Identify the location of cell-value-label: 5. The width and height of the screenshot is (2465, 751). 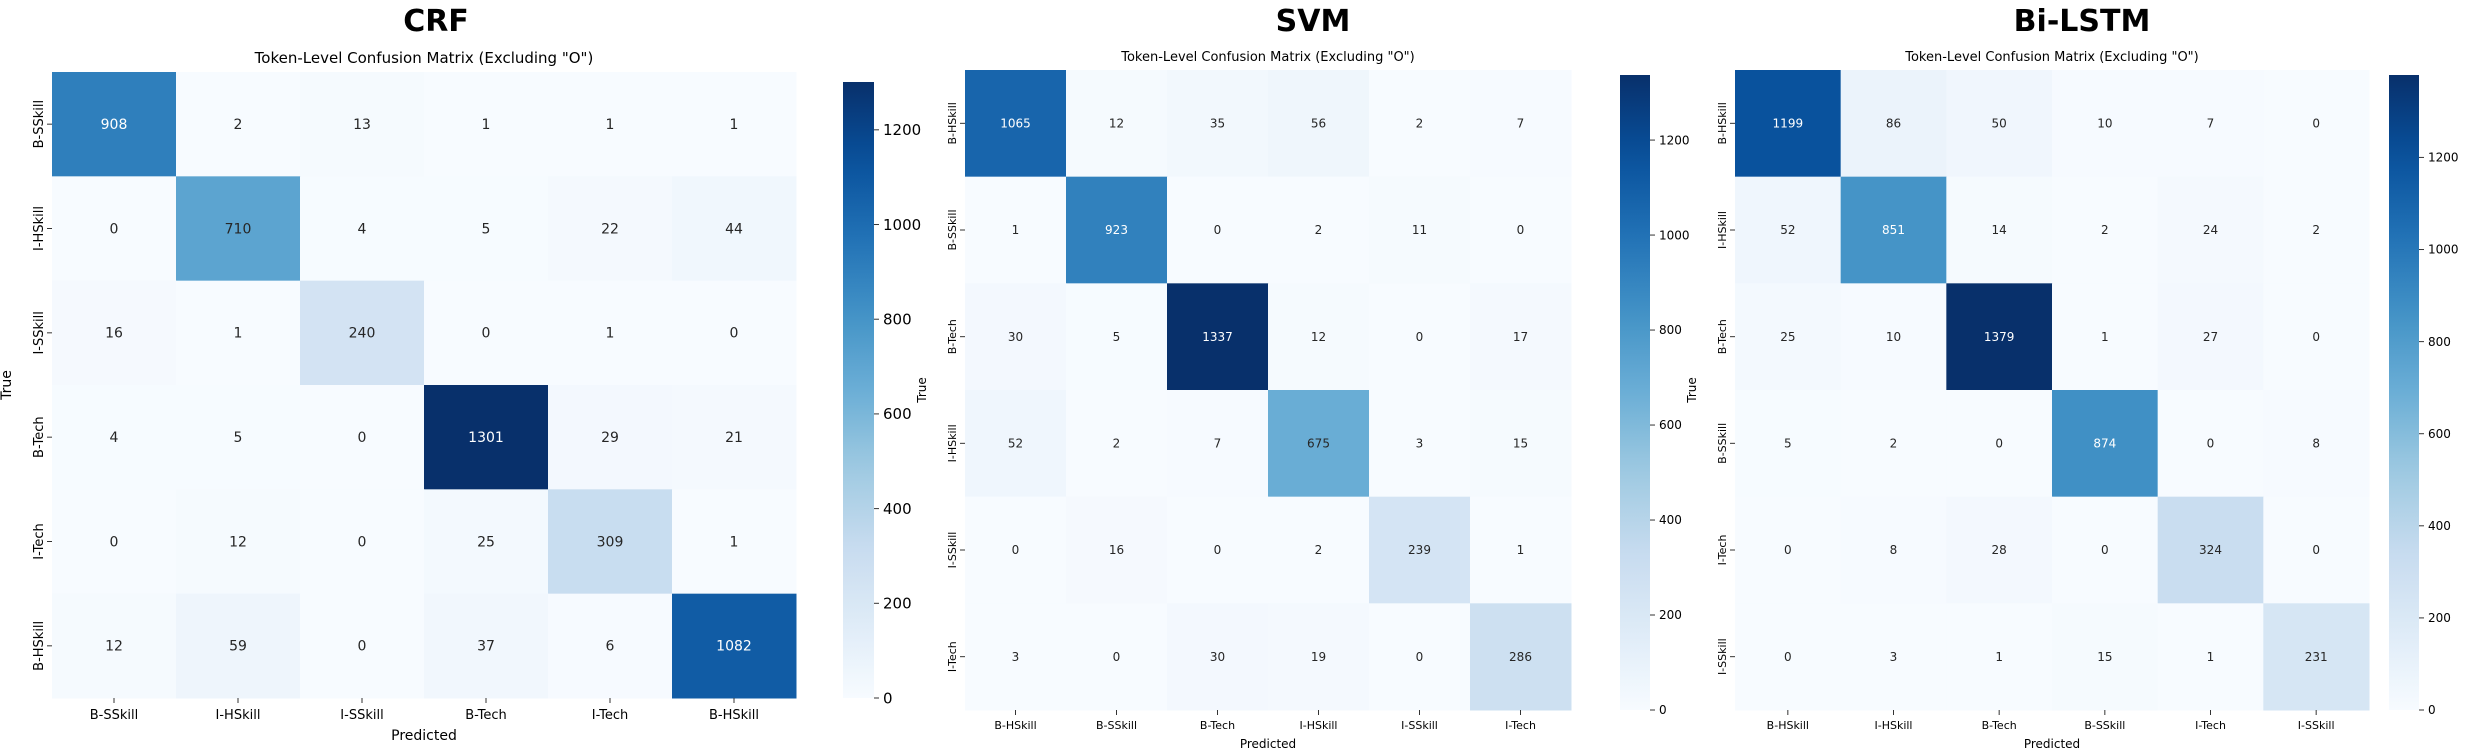
(1788, 444).